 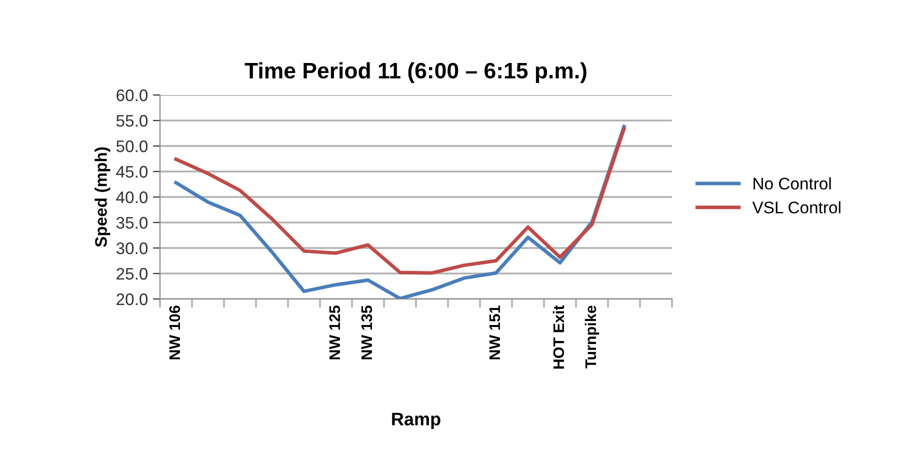 I want to click on x-tick-label: Turnpike, so click(x=592, y=337).